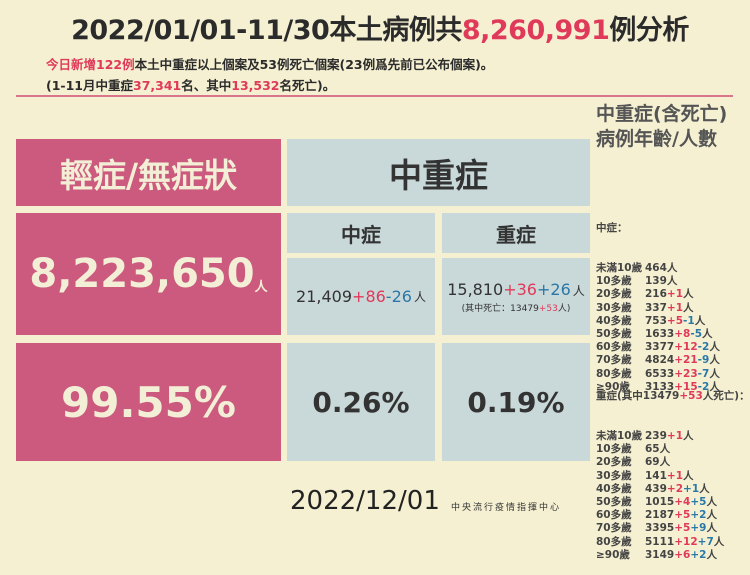  What do you see at coordinates (398, 296) in the screenshot?
I see `v: -26` at bounding box center [398, 296].